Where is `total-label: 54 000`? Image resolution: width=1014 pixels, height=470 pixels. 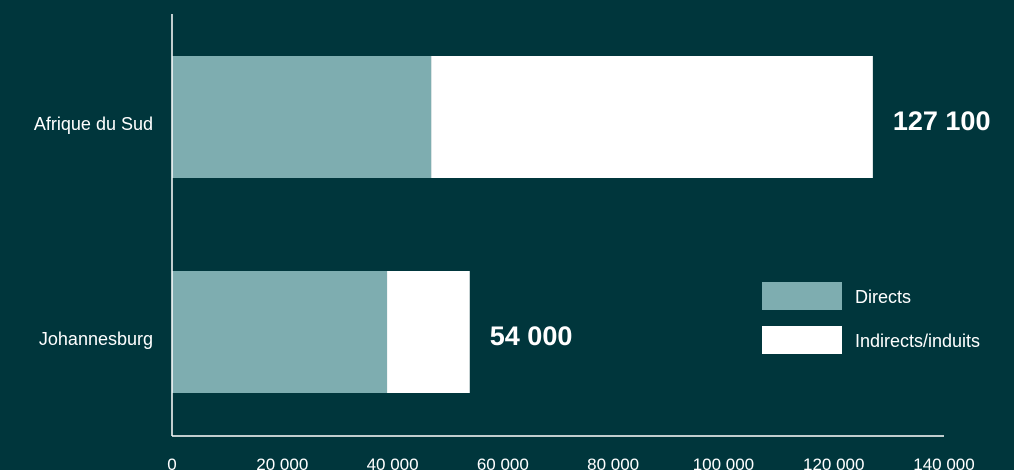
total-label: 54 000 is located at coordinates (531, 336).